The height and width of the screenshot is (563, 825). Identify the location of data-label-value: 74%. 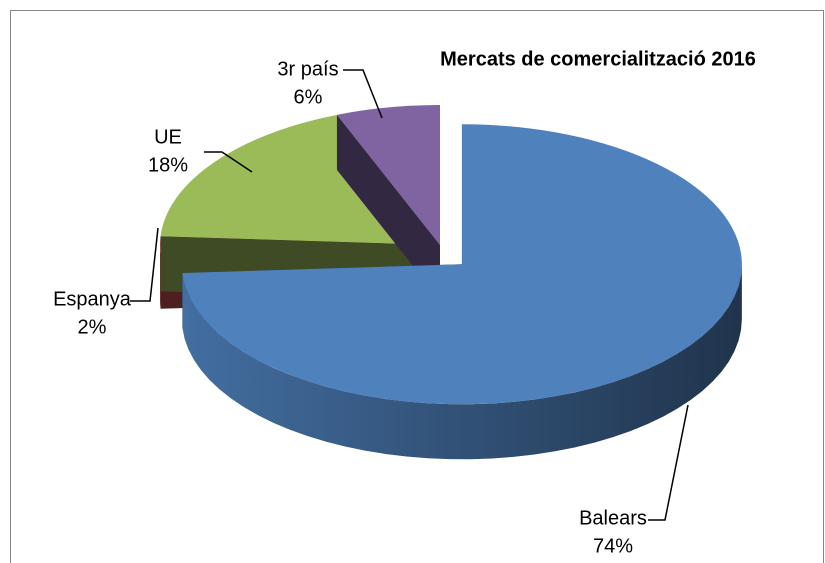
(613, 546).